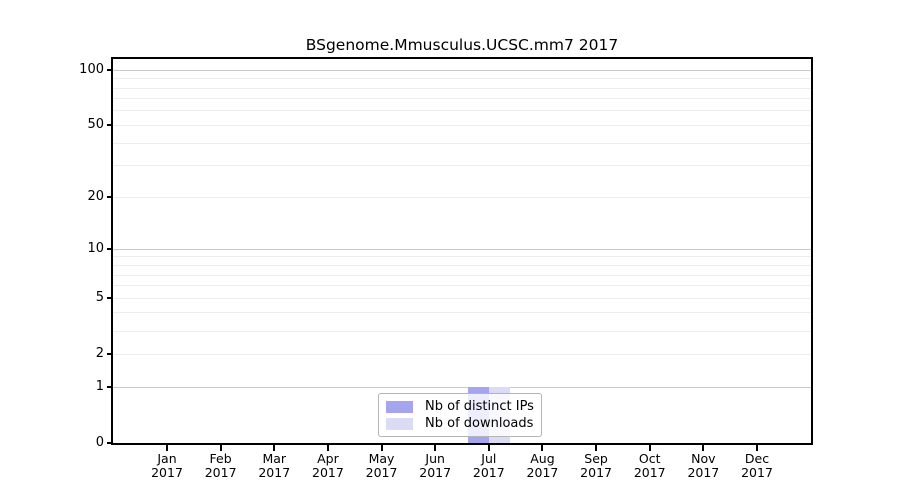  What do you see at coordinates (489, 458) in the screenshot?
I see `x-tick-month: Jul` at bounding box center [489, 458].